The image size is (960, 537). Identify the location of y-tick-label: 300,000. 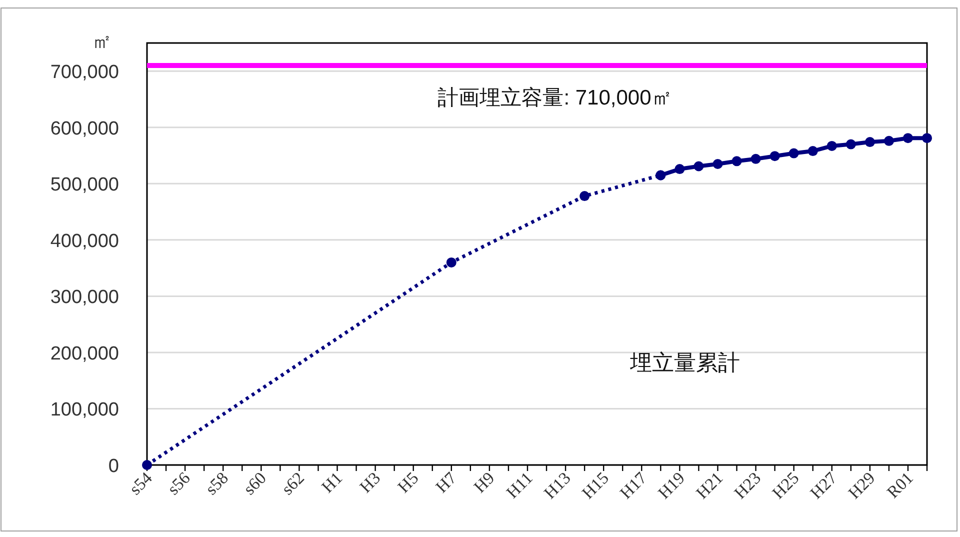
(84, 297).